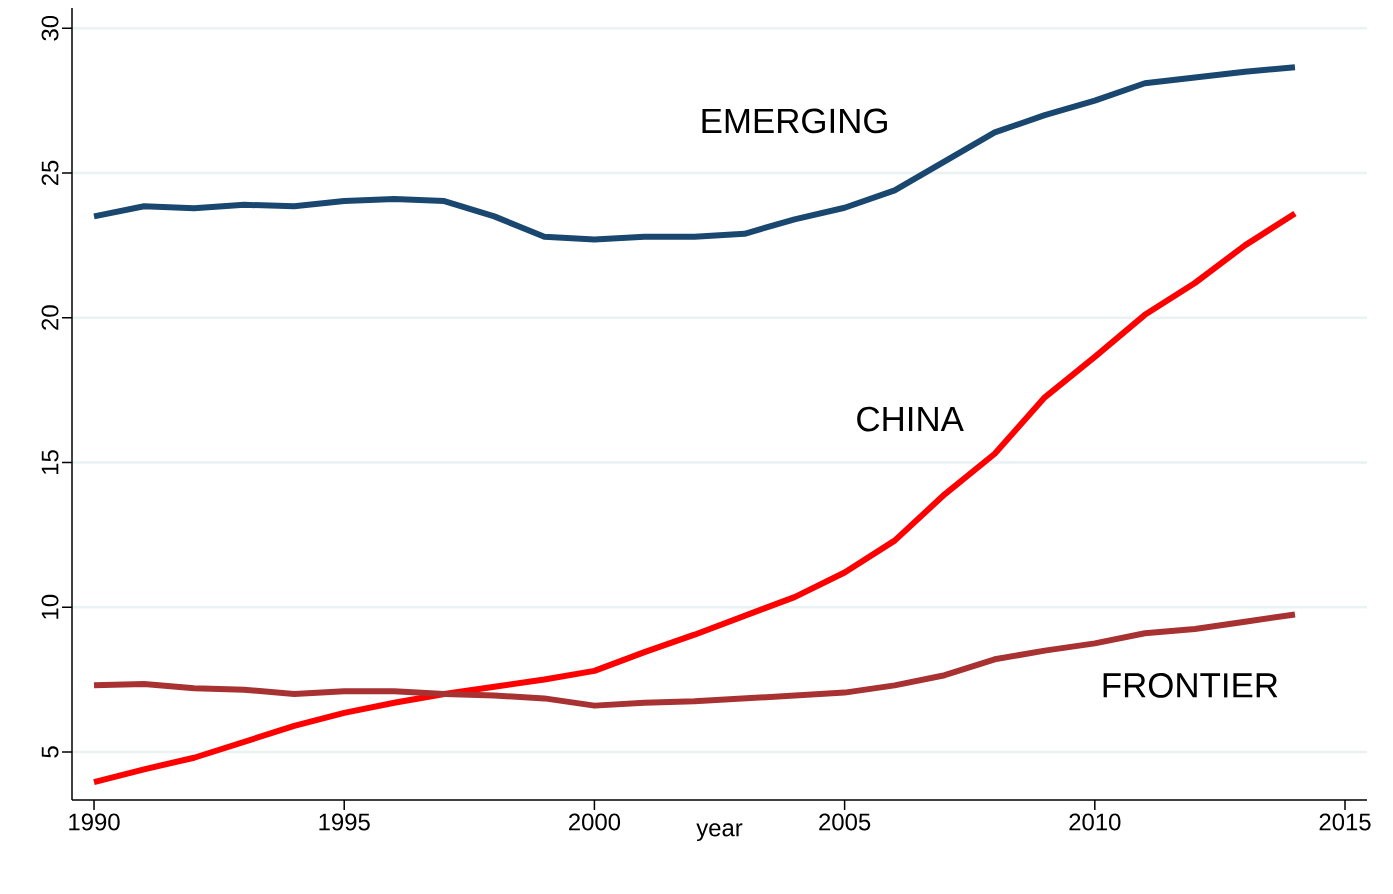 This screenshot has height=894, width=1393. What do you see at coordinates (1190, 685) in the screenshot?
I see `series-label: FRONTIER` at bounding box center [1190, 685].